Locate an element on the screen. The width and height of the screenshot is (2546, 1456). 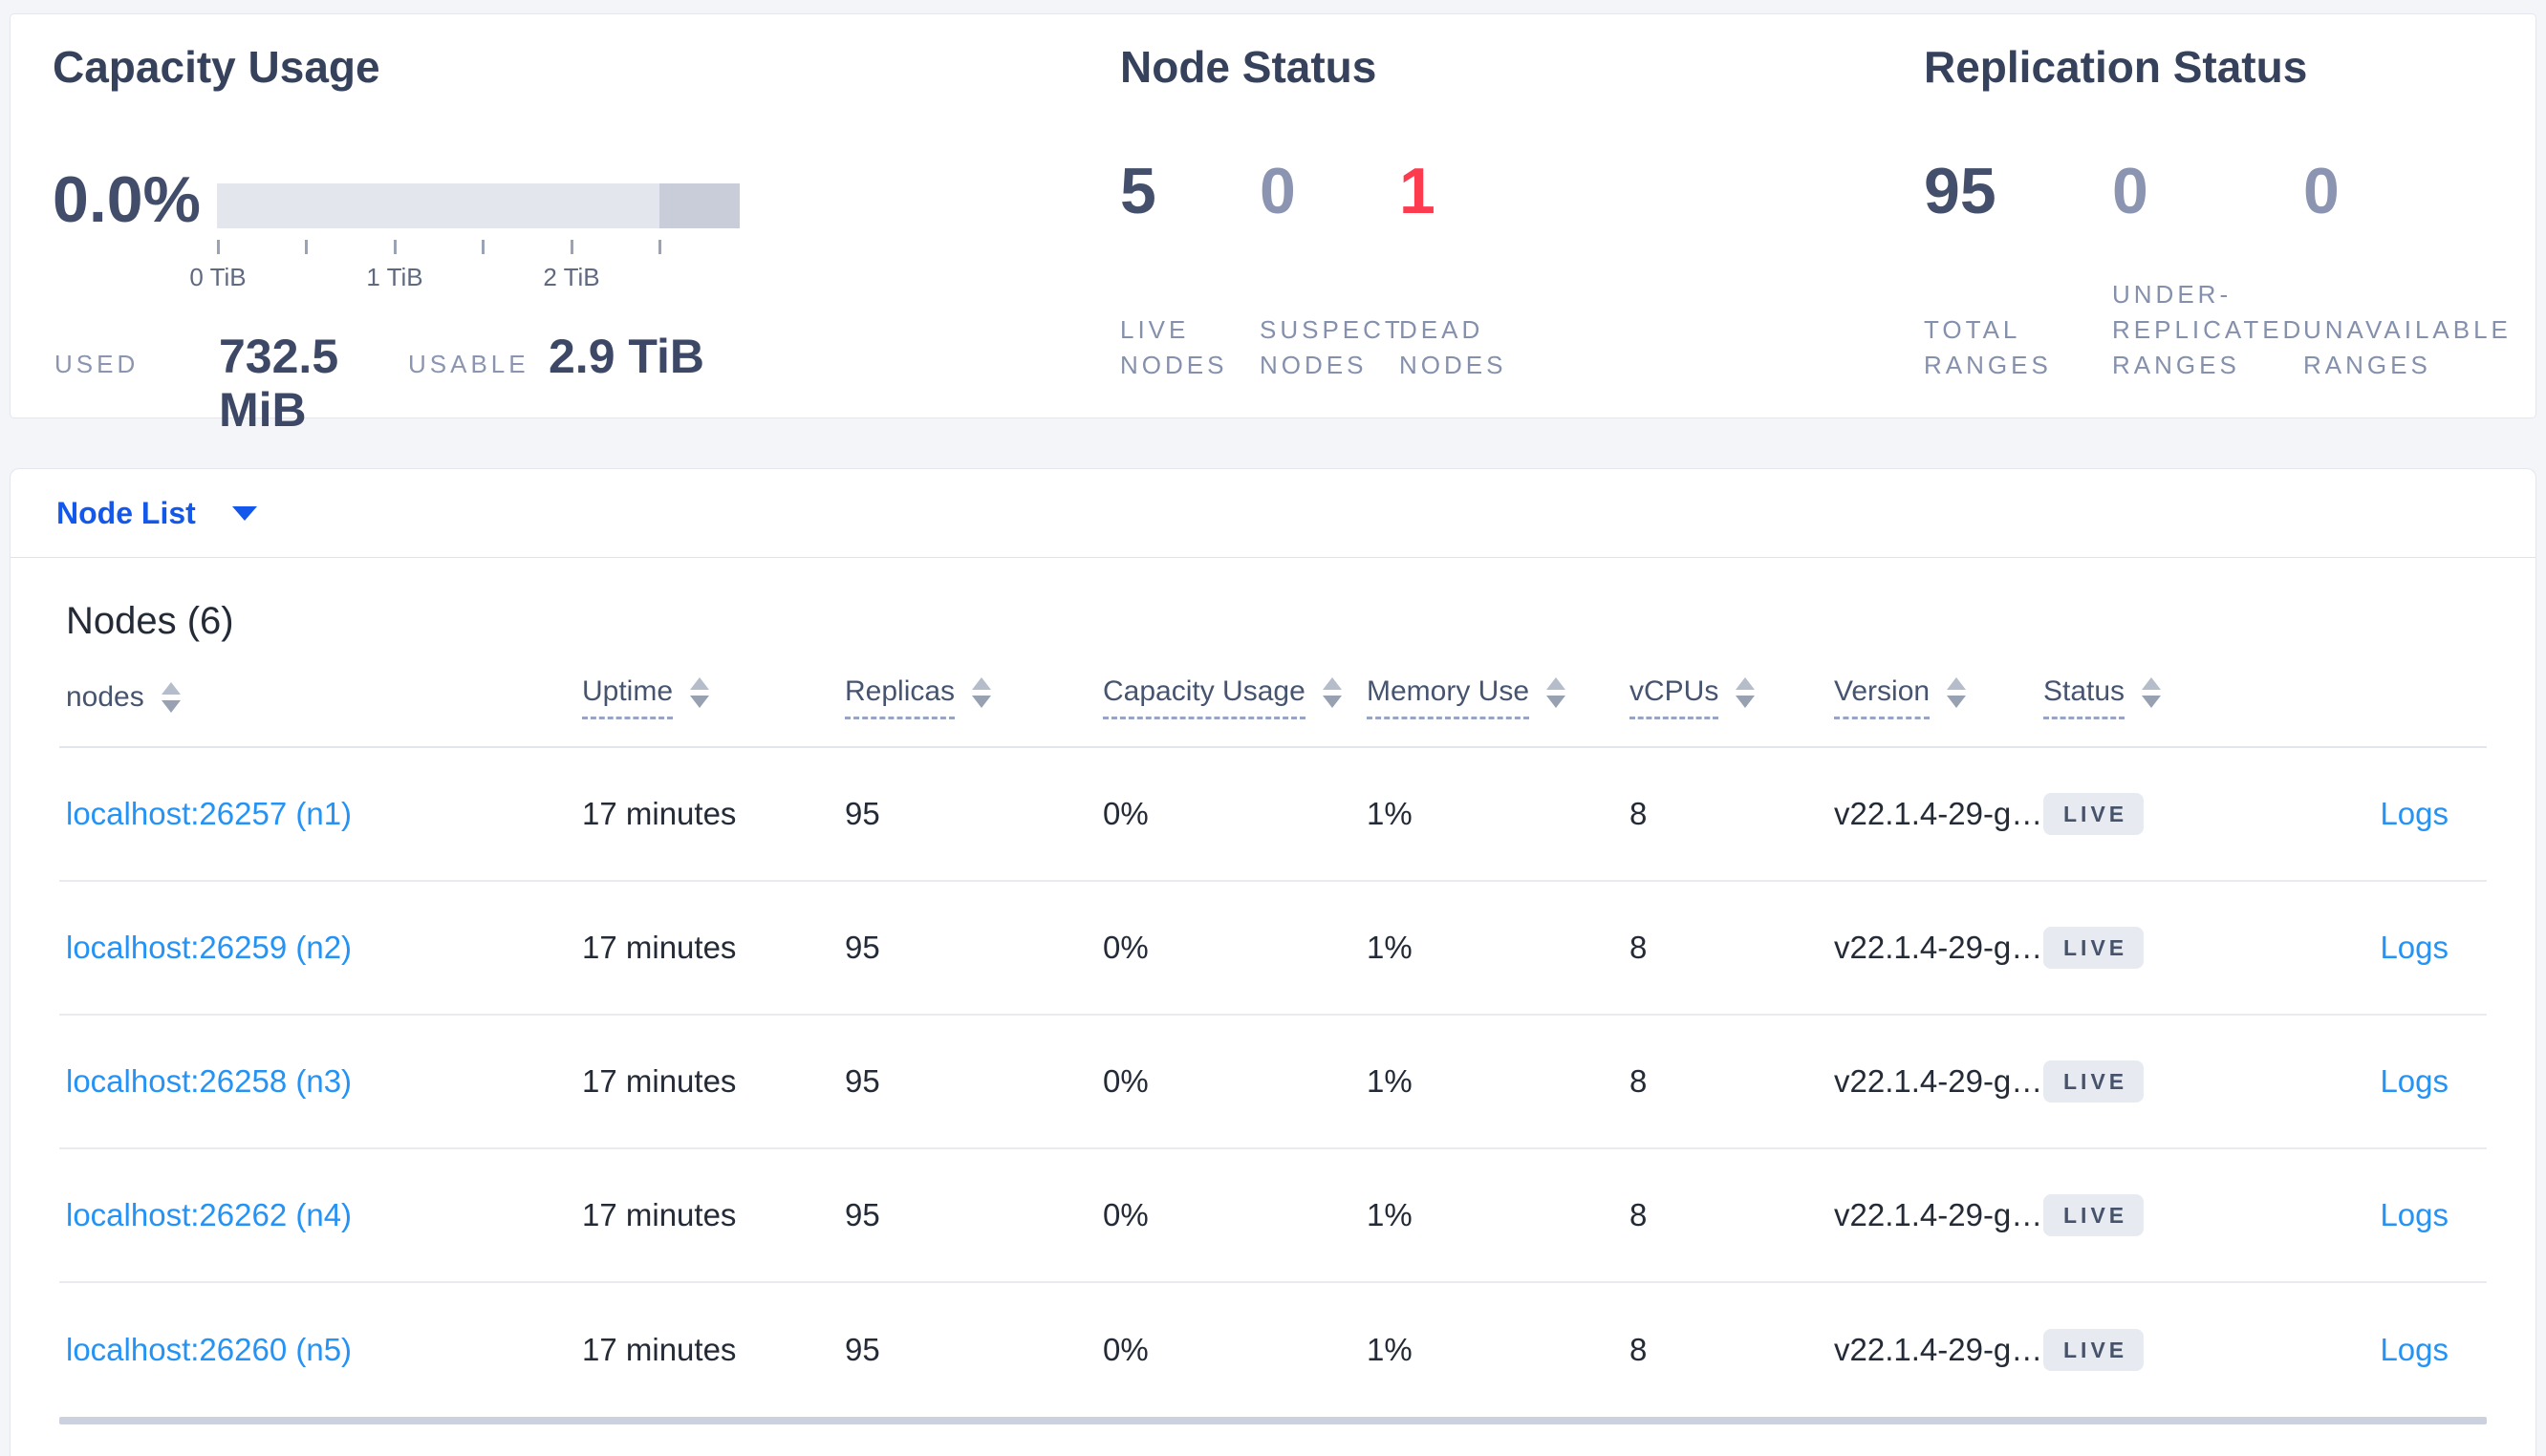
capacity-bar-usable is located at coordinates (478, 205).